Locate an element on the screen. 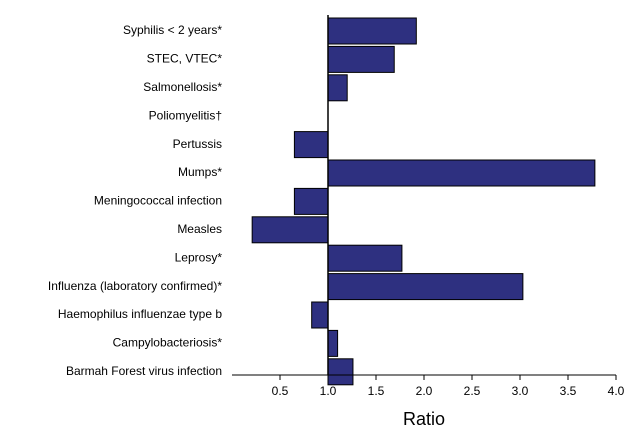 This screenshot has width=632, height=446. y-tick-label: Leprosy* is located at coordinates (199, 257).